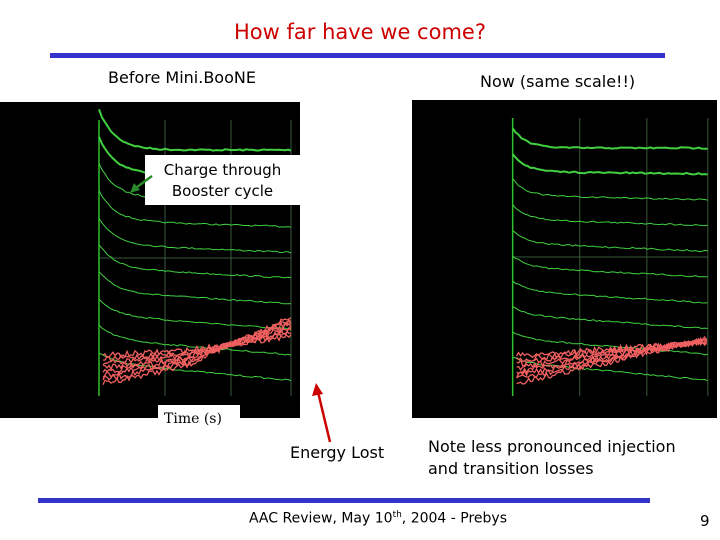 This screenshot has width=720, height=540. Describe the element at coordinates (552, 446) in the screenshot. I see `note-line: Note less pronounced injection` at that location.